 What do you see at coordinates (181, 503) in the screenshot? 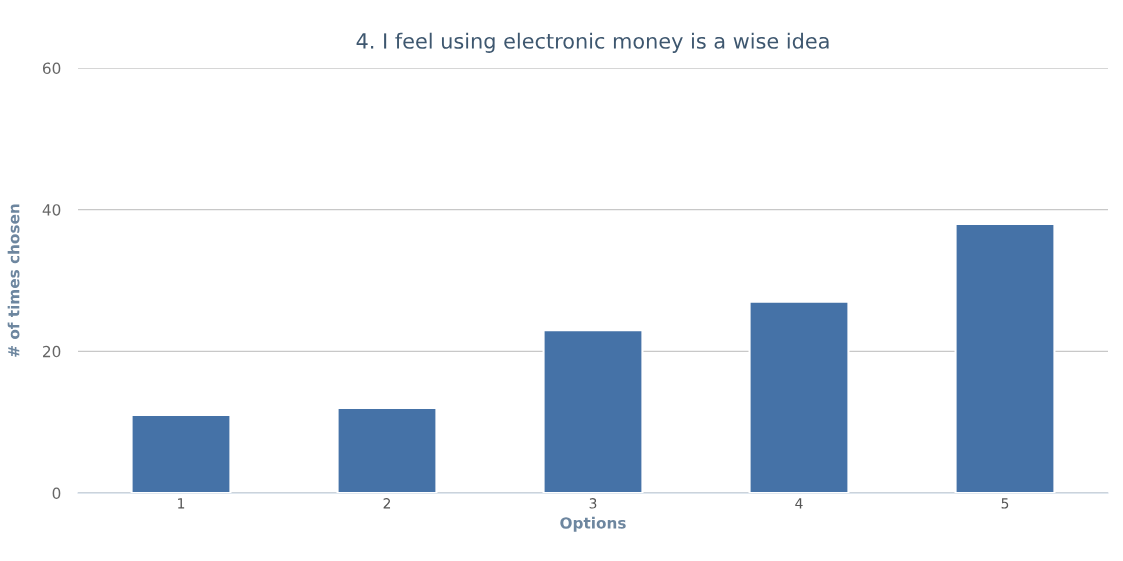
I see `x-tick-label: 1` at bounding box center [181, 503].